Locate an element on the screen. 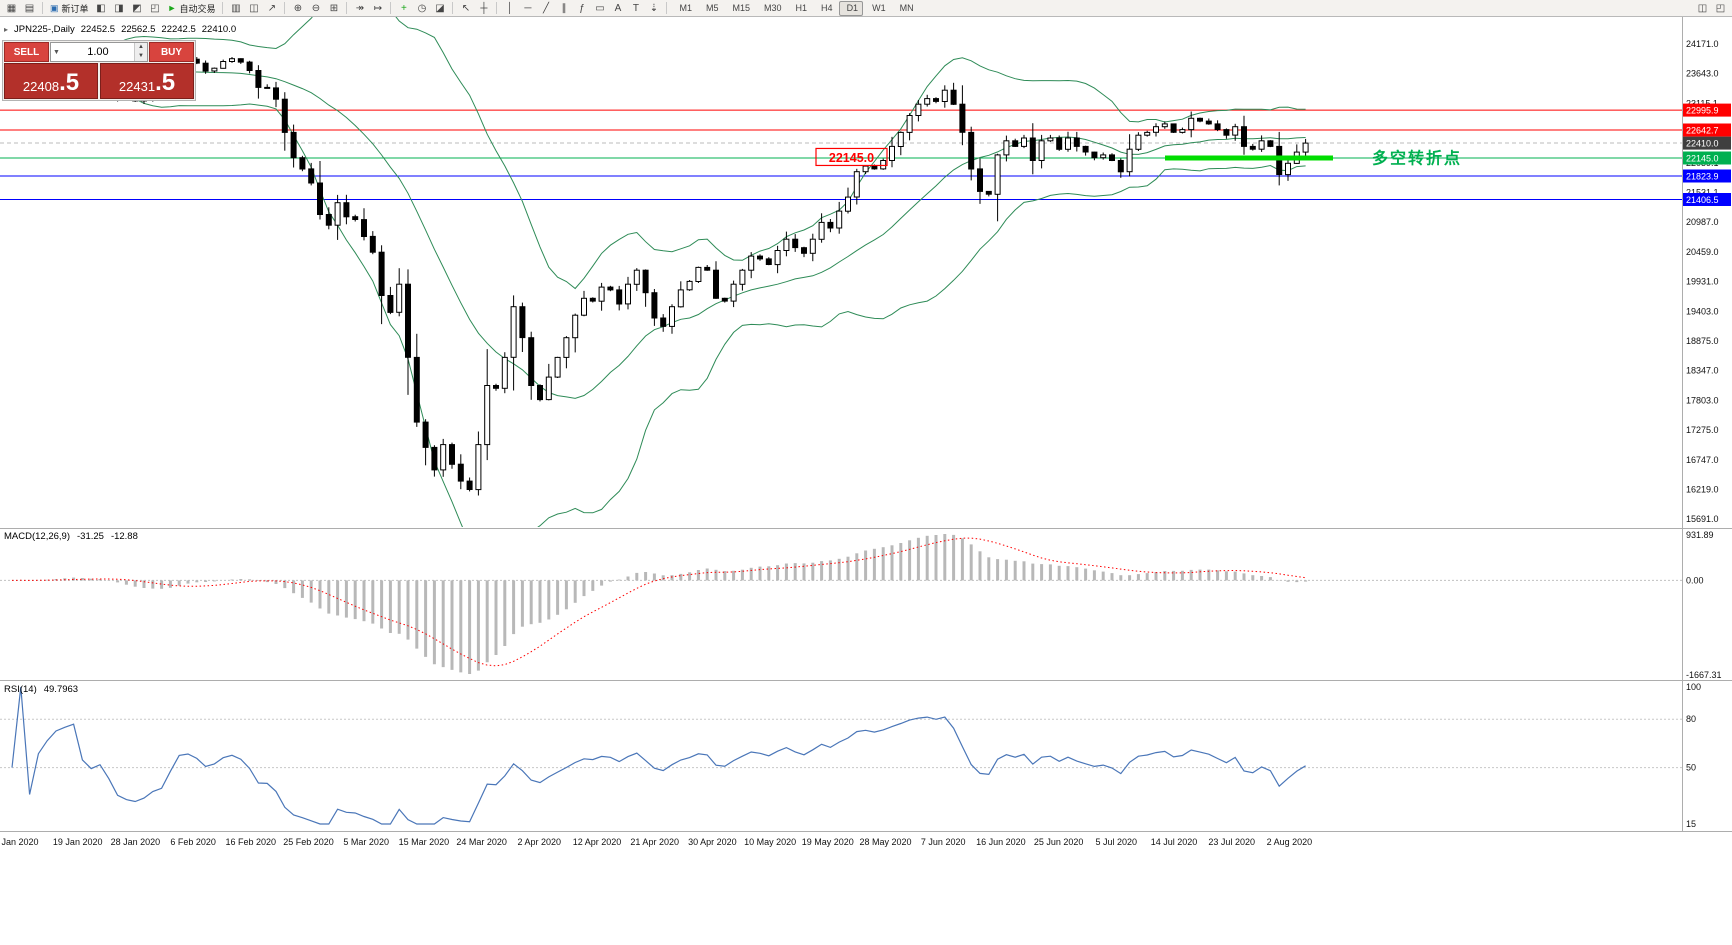 The height and width of the screenshot is (945, 1732). new-order-button: ▣ 新订单 is located at coordinates (69, 8).